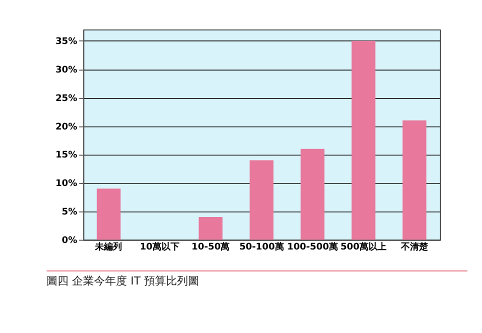 The image size is (482, 333). Describe the element at coordinates (70, 241) in the screenshot. I see `y-tick-label: 0%` at that location.